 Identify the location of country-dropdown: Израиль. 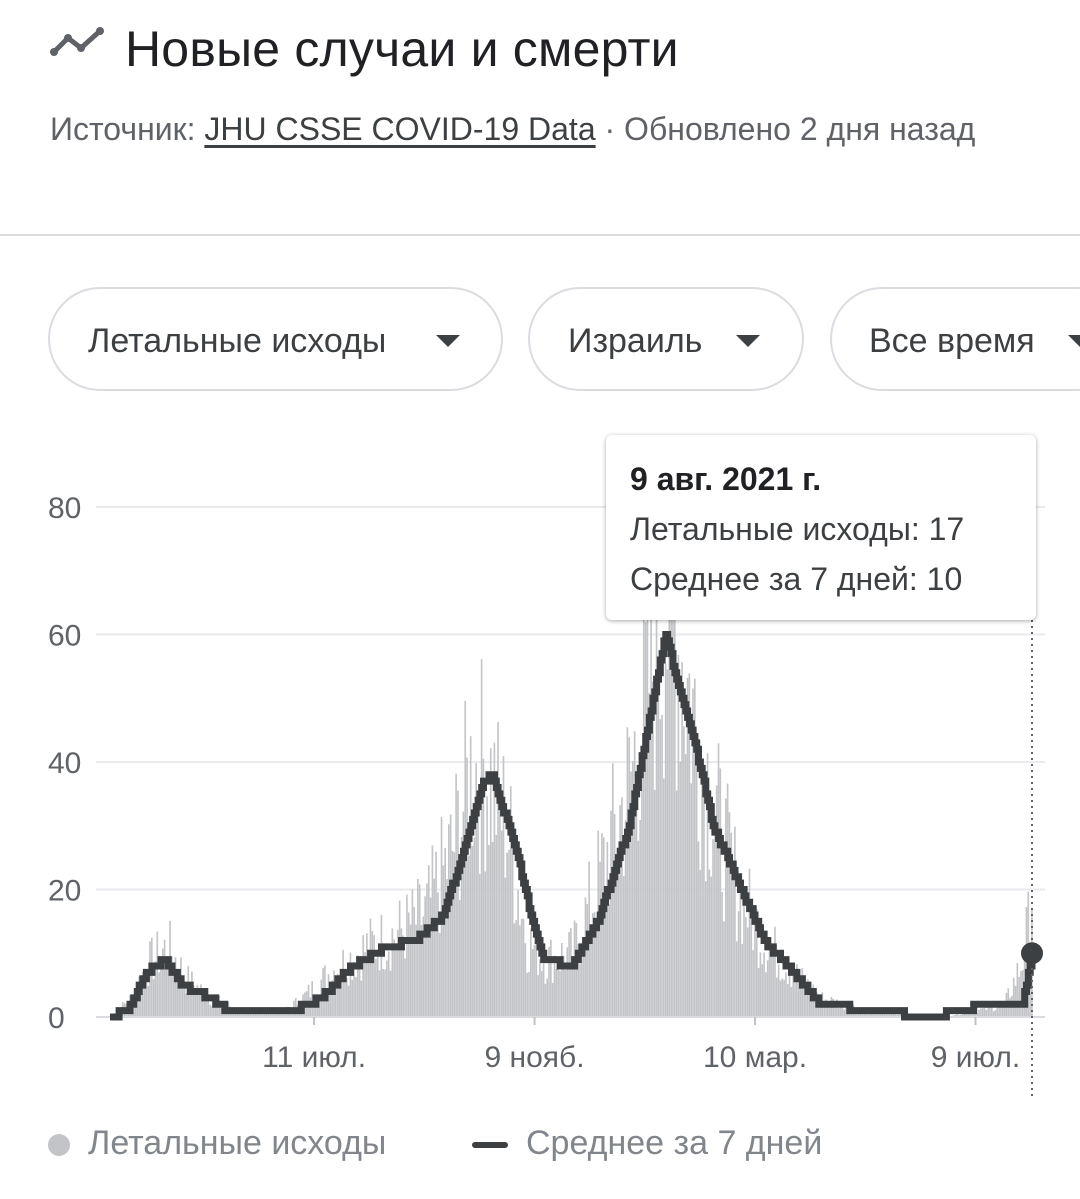
(666, 339).